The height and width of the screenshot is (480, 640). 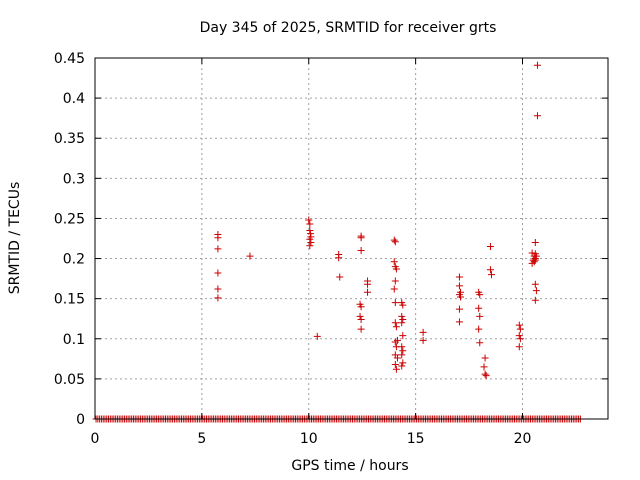 What do you see at coordinates (416, 439) in the screenshot?
I see `x-tick-label: 15` at bounding box center [416, 439].